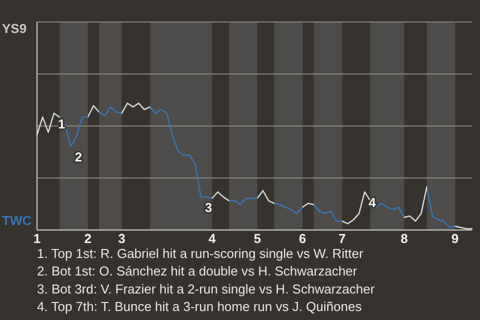  I want to click on x-tick-label: 1, so click(37, 238).